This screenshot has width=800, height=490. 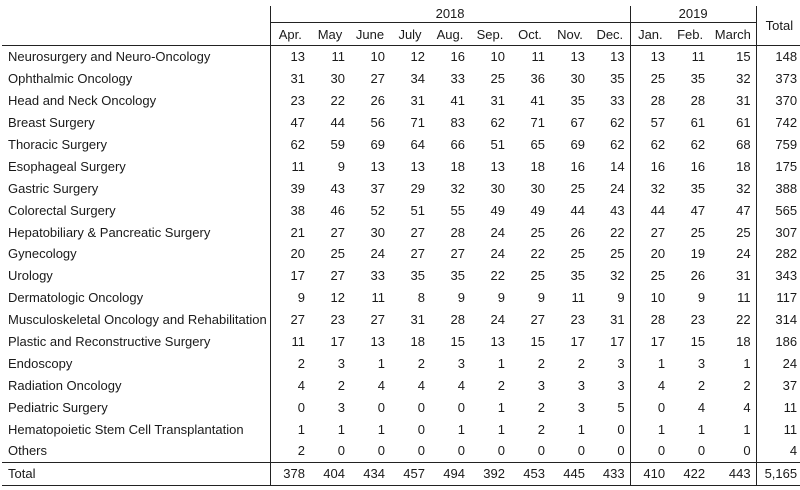 I want to click on month-count-cell: 10, so click(x=497, y=57).